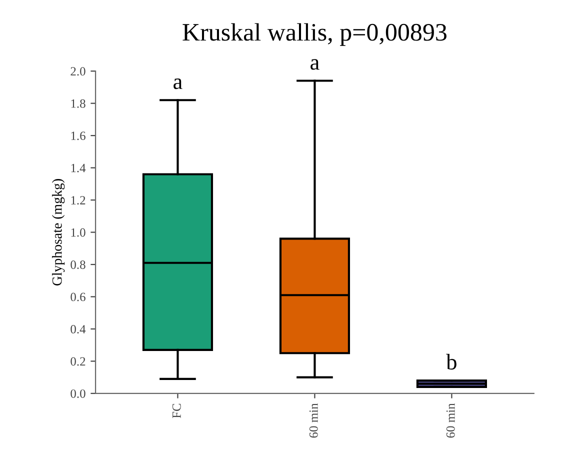 This screenshot has width=562, height=474. What do you see at coordinates (78, 297) in the screenshot?
I see `y-tick-label: 0.6` at bounding box center [78, 297].